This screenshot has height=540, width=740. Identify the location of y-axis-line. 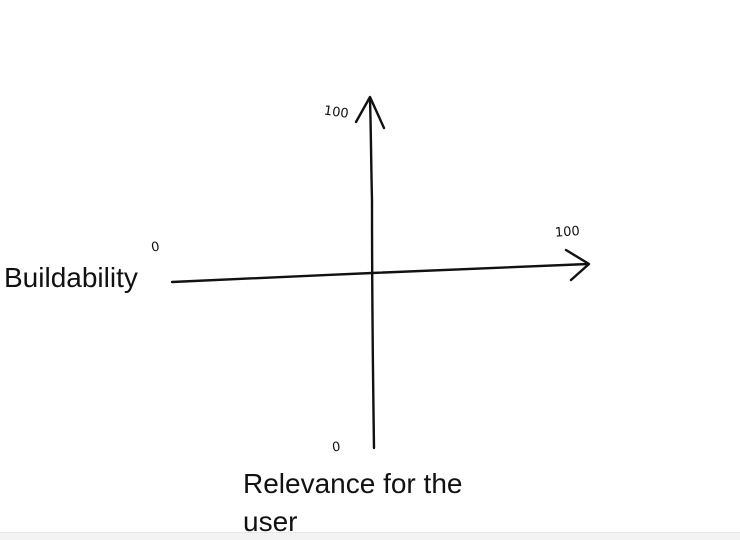
(372, 274).